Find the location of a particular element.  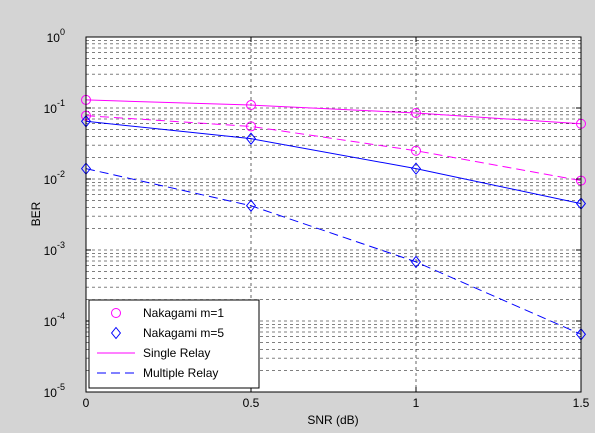

legend-label: Multiple Relay is located at coordinates (180, 373).